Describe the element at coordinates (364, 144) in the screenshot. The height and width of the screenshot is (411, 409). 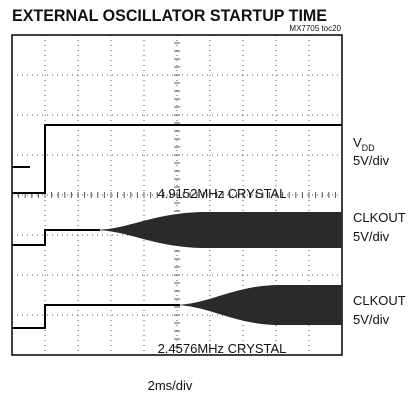
I see `channel-label: VDD` at that location.